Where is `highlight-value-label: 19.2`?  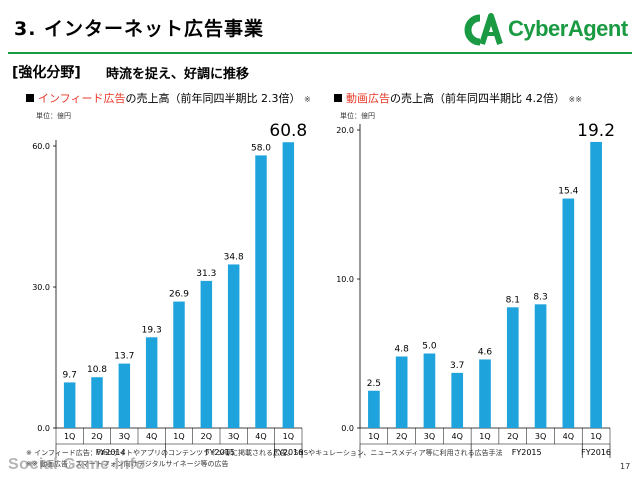
highlight-value-label: 19.2 is located at coordinates (596, 131).